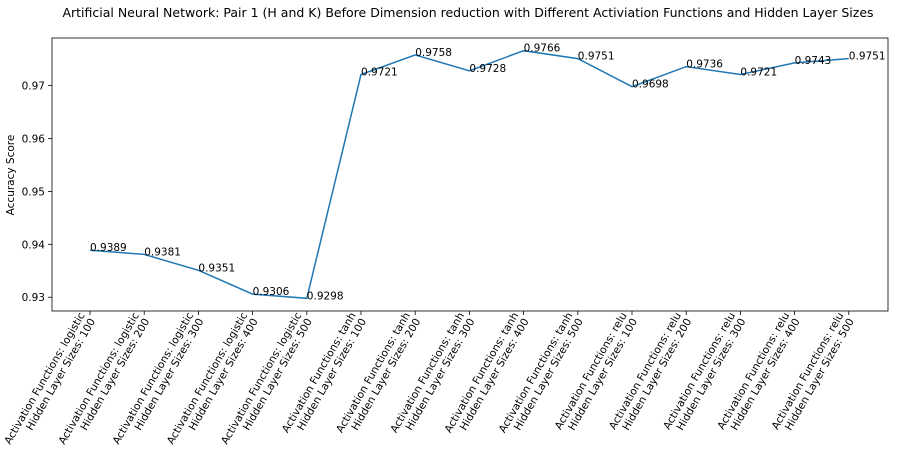 Image resolution: width=899 pixels, height=468 pixels. Describe the element at coordinates (813, 61) in the screenshot. I see `data-label: 0.9743` at that location.